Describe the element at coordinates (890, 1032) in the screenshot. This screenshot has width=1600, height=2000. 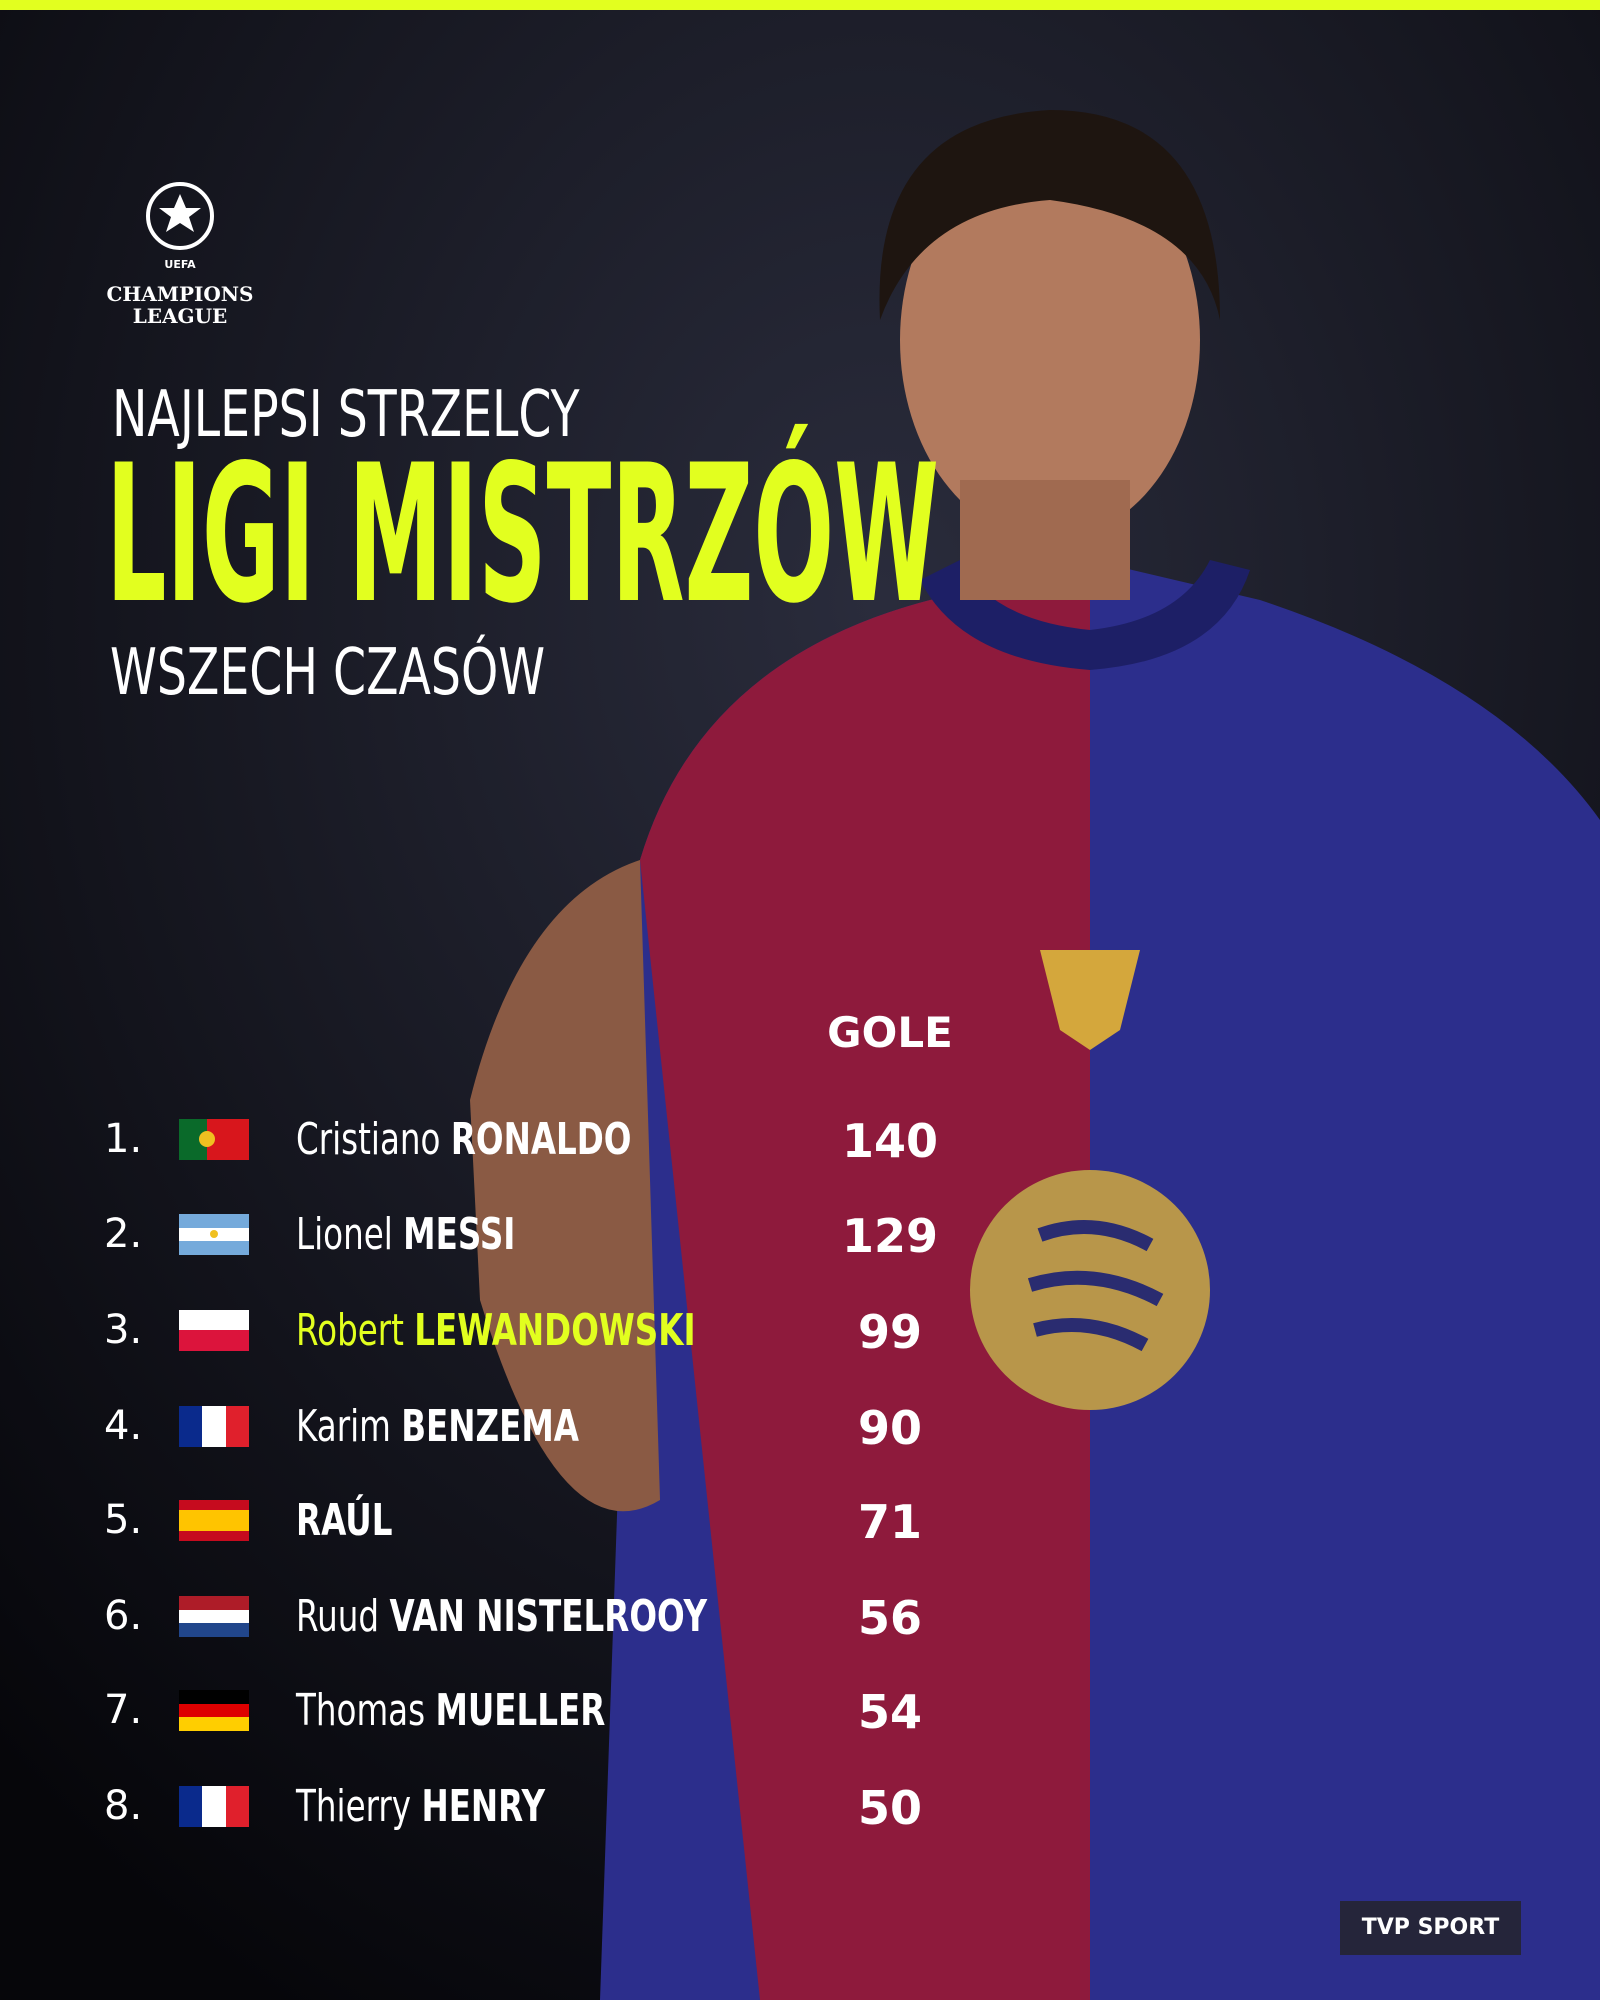
I see `column-header: GOLE` at that location.